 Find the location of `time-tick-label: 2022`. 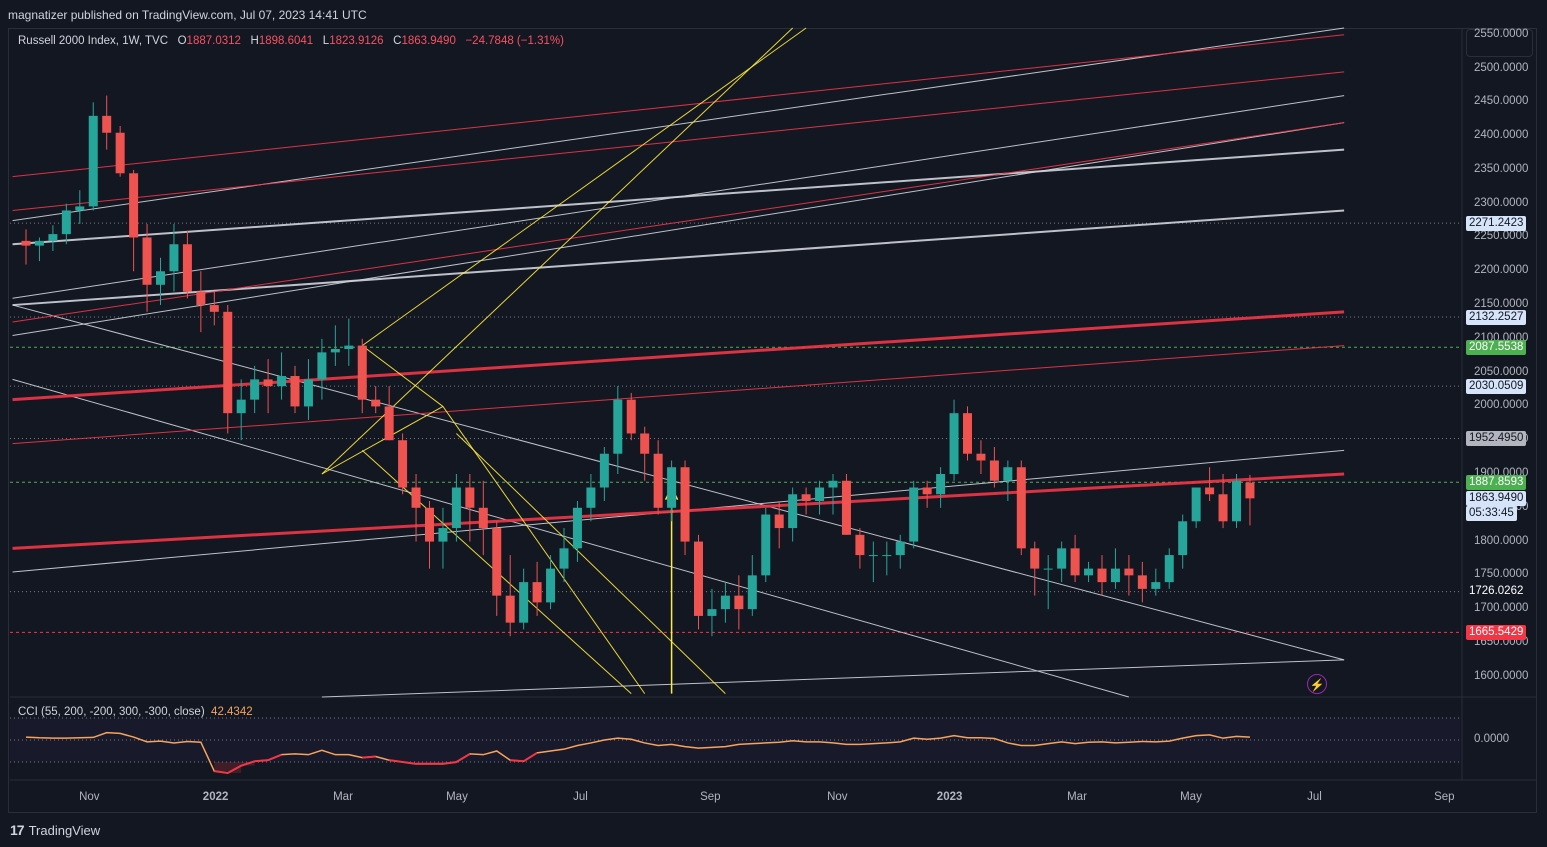

time-tick-label: 2022 is located at coordinates (215, 797).